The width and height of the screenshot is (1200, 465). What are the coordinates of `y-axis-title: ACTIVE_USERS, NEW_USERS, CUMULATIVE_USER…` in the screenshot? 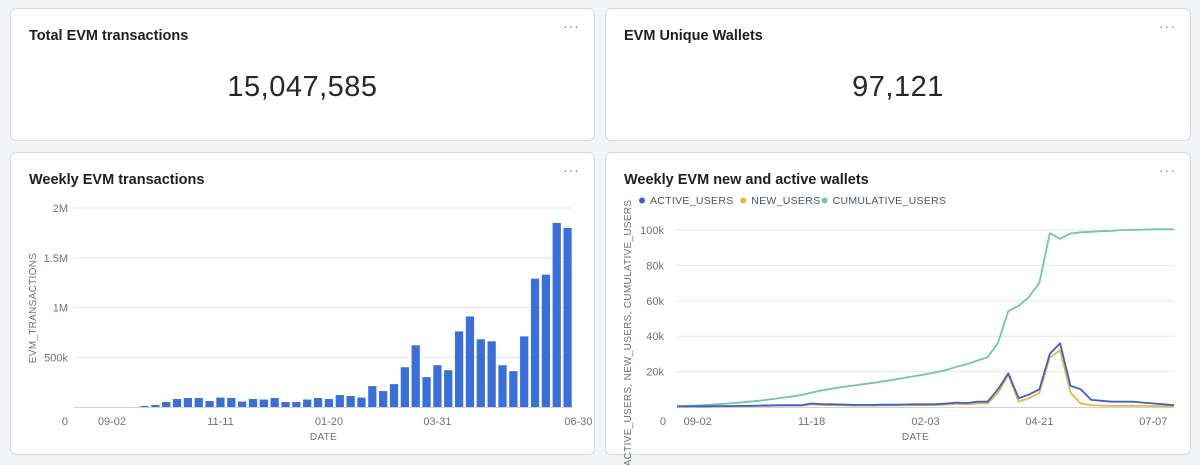 It's located at (628, 332).